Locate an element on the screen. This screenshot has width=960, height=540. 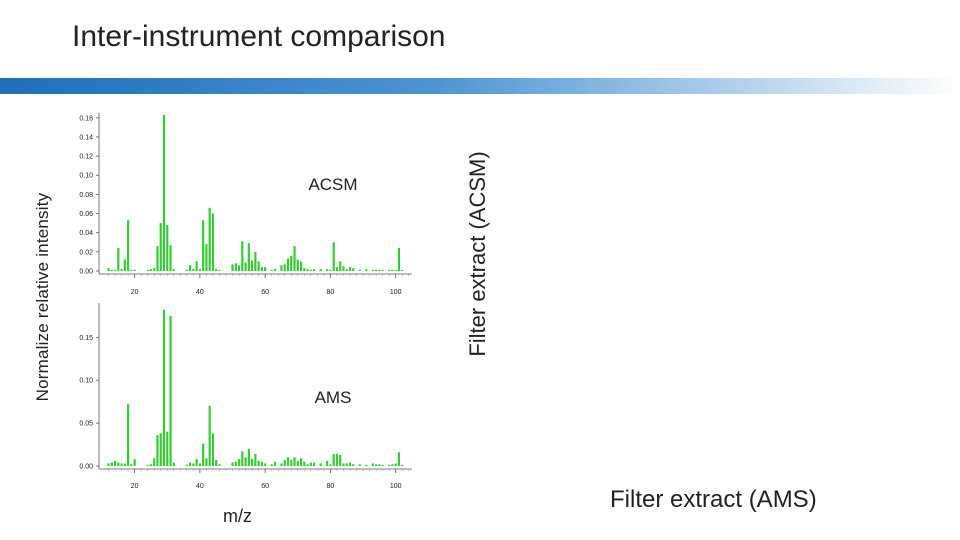
y-tick-label: 0.08 is located at coordinates (86, 195).